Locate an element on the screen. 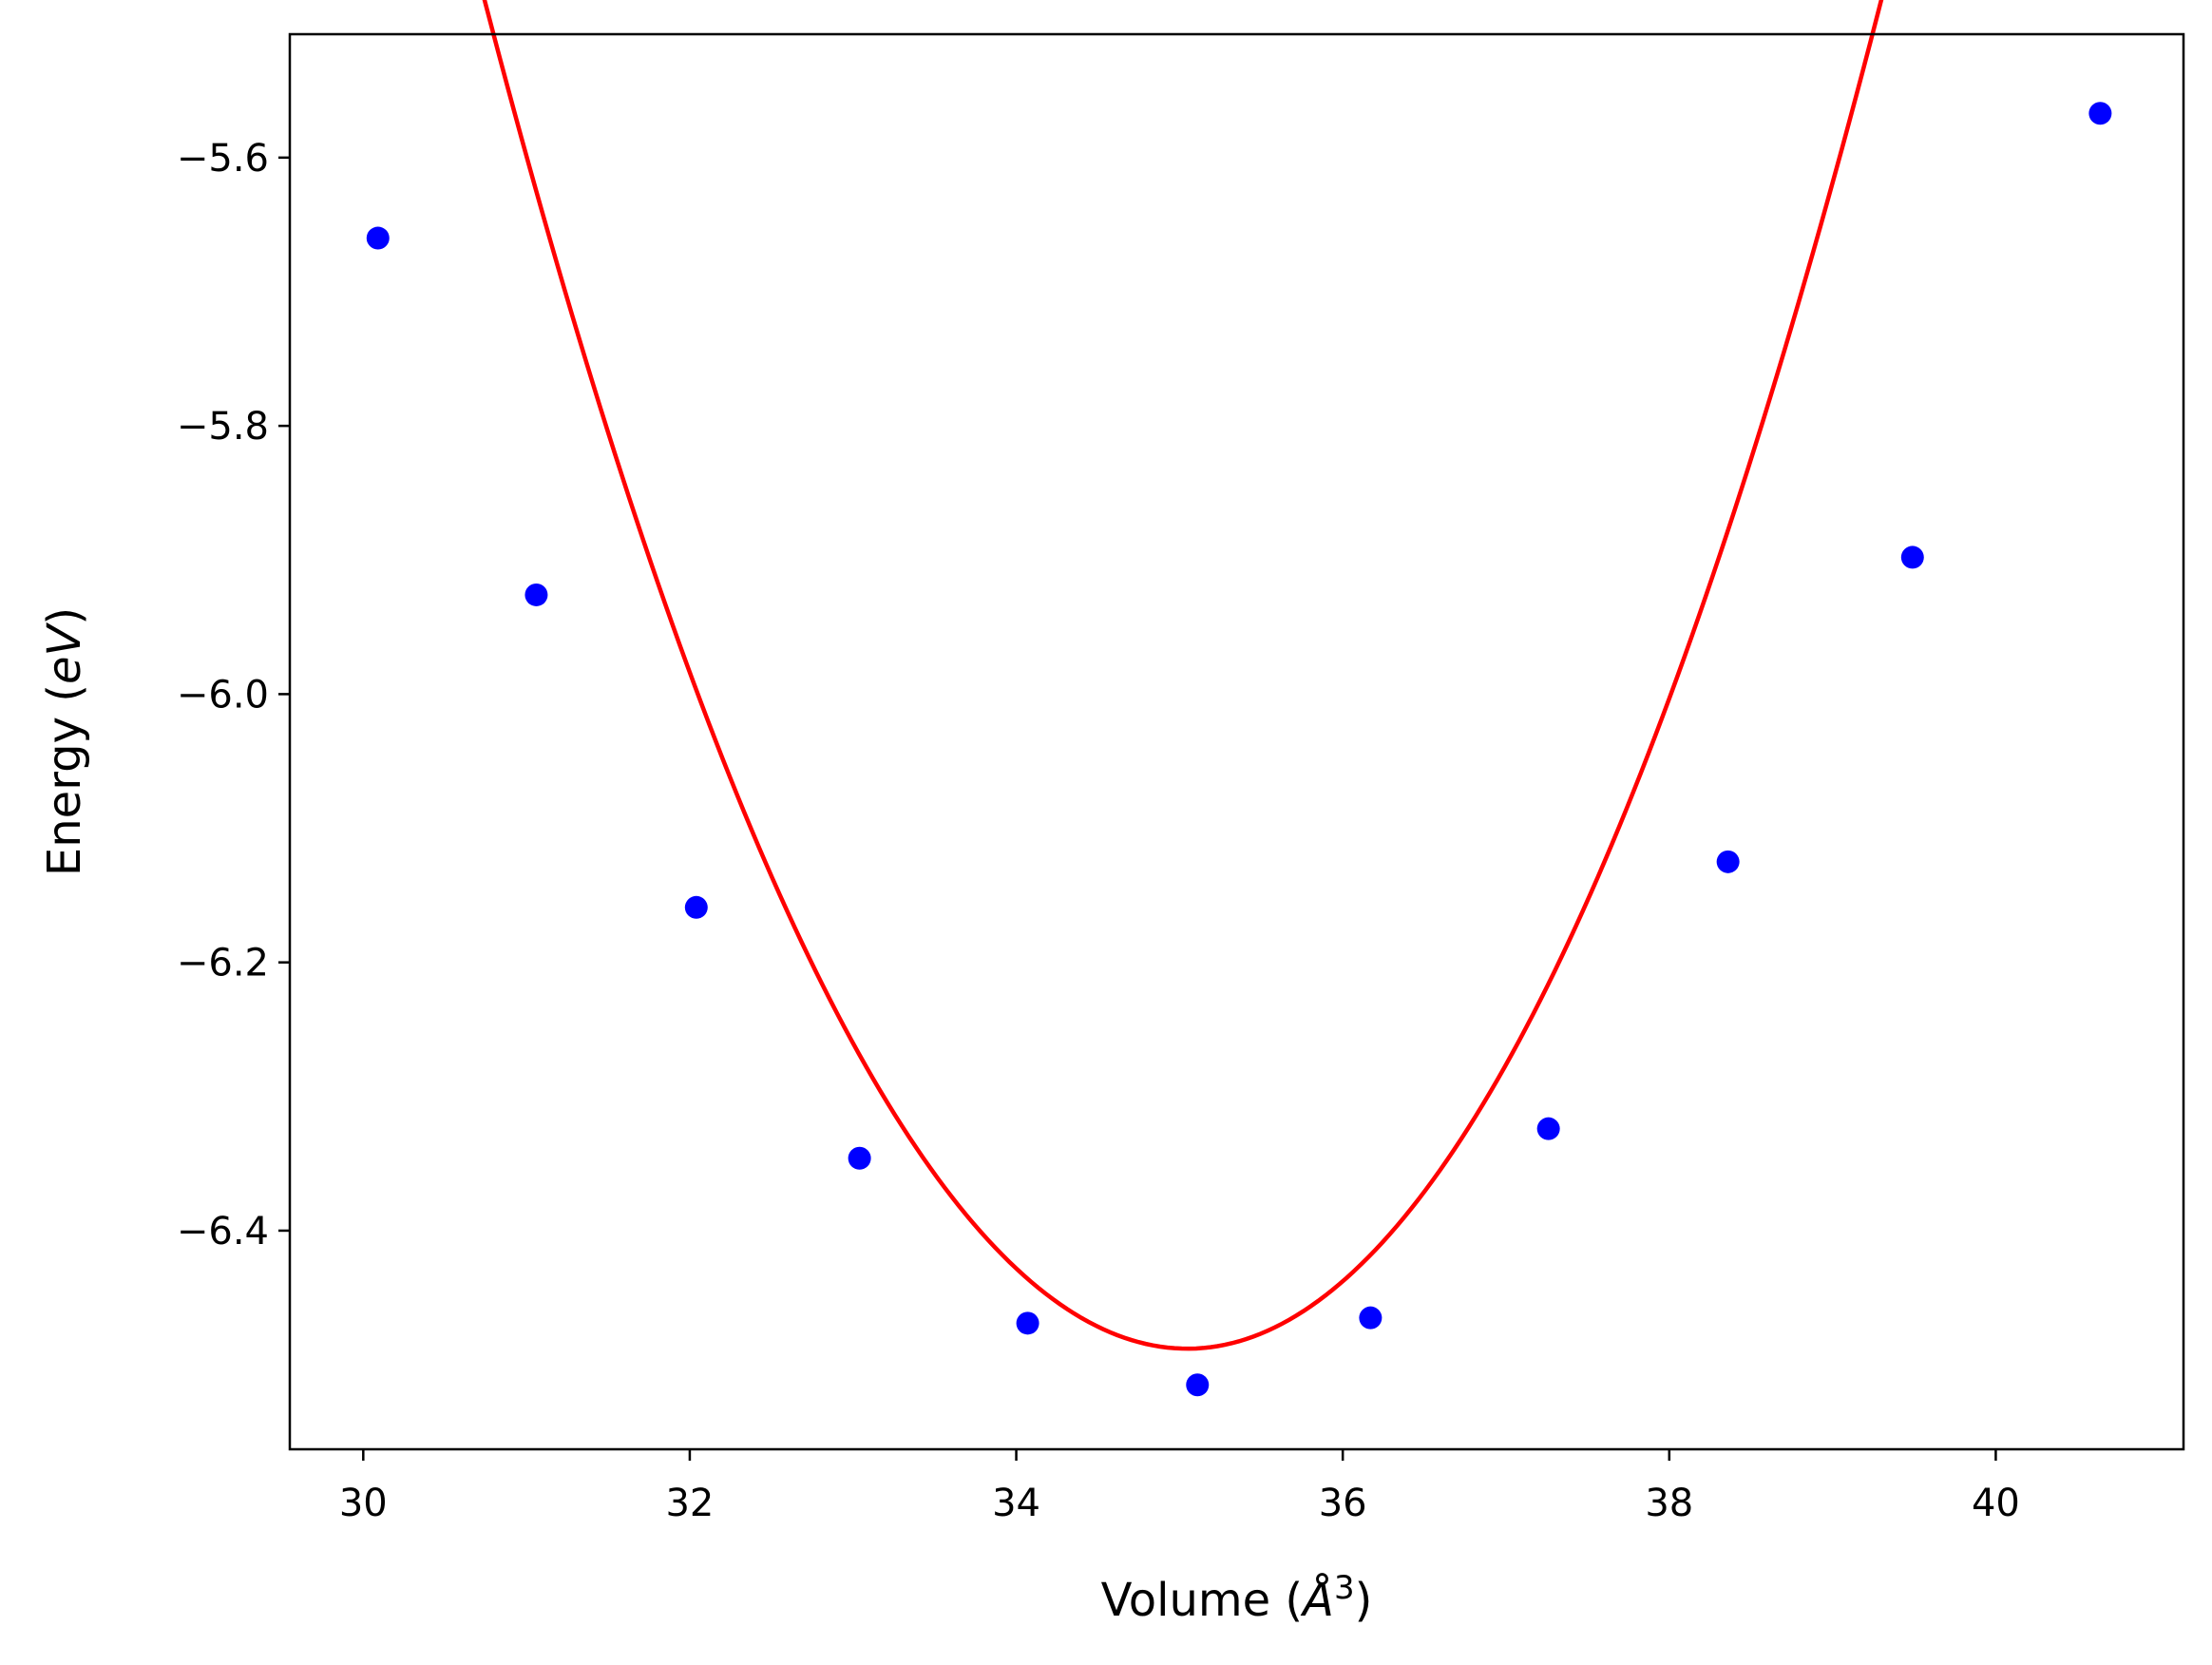 The width and height of the screenshot is (2212, 1665). x-tick-label: 36 is located at coordinates (1343, 1503).